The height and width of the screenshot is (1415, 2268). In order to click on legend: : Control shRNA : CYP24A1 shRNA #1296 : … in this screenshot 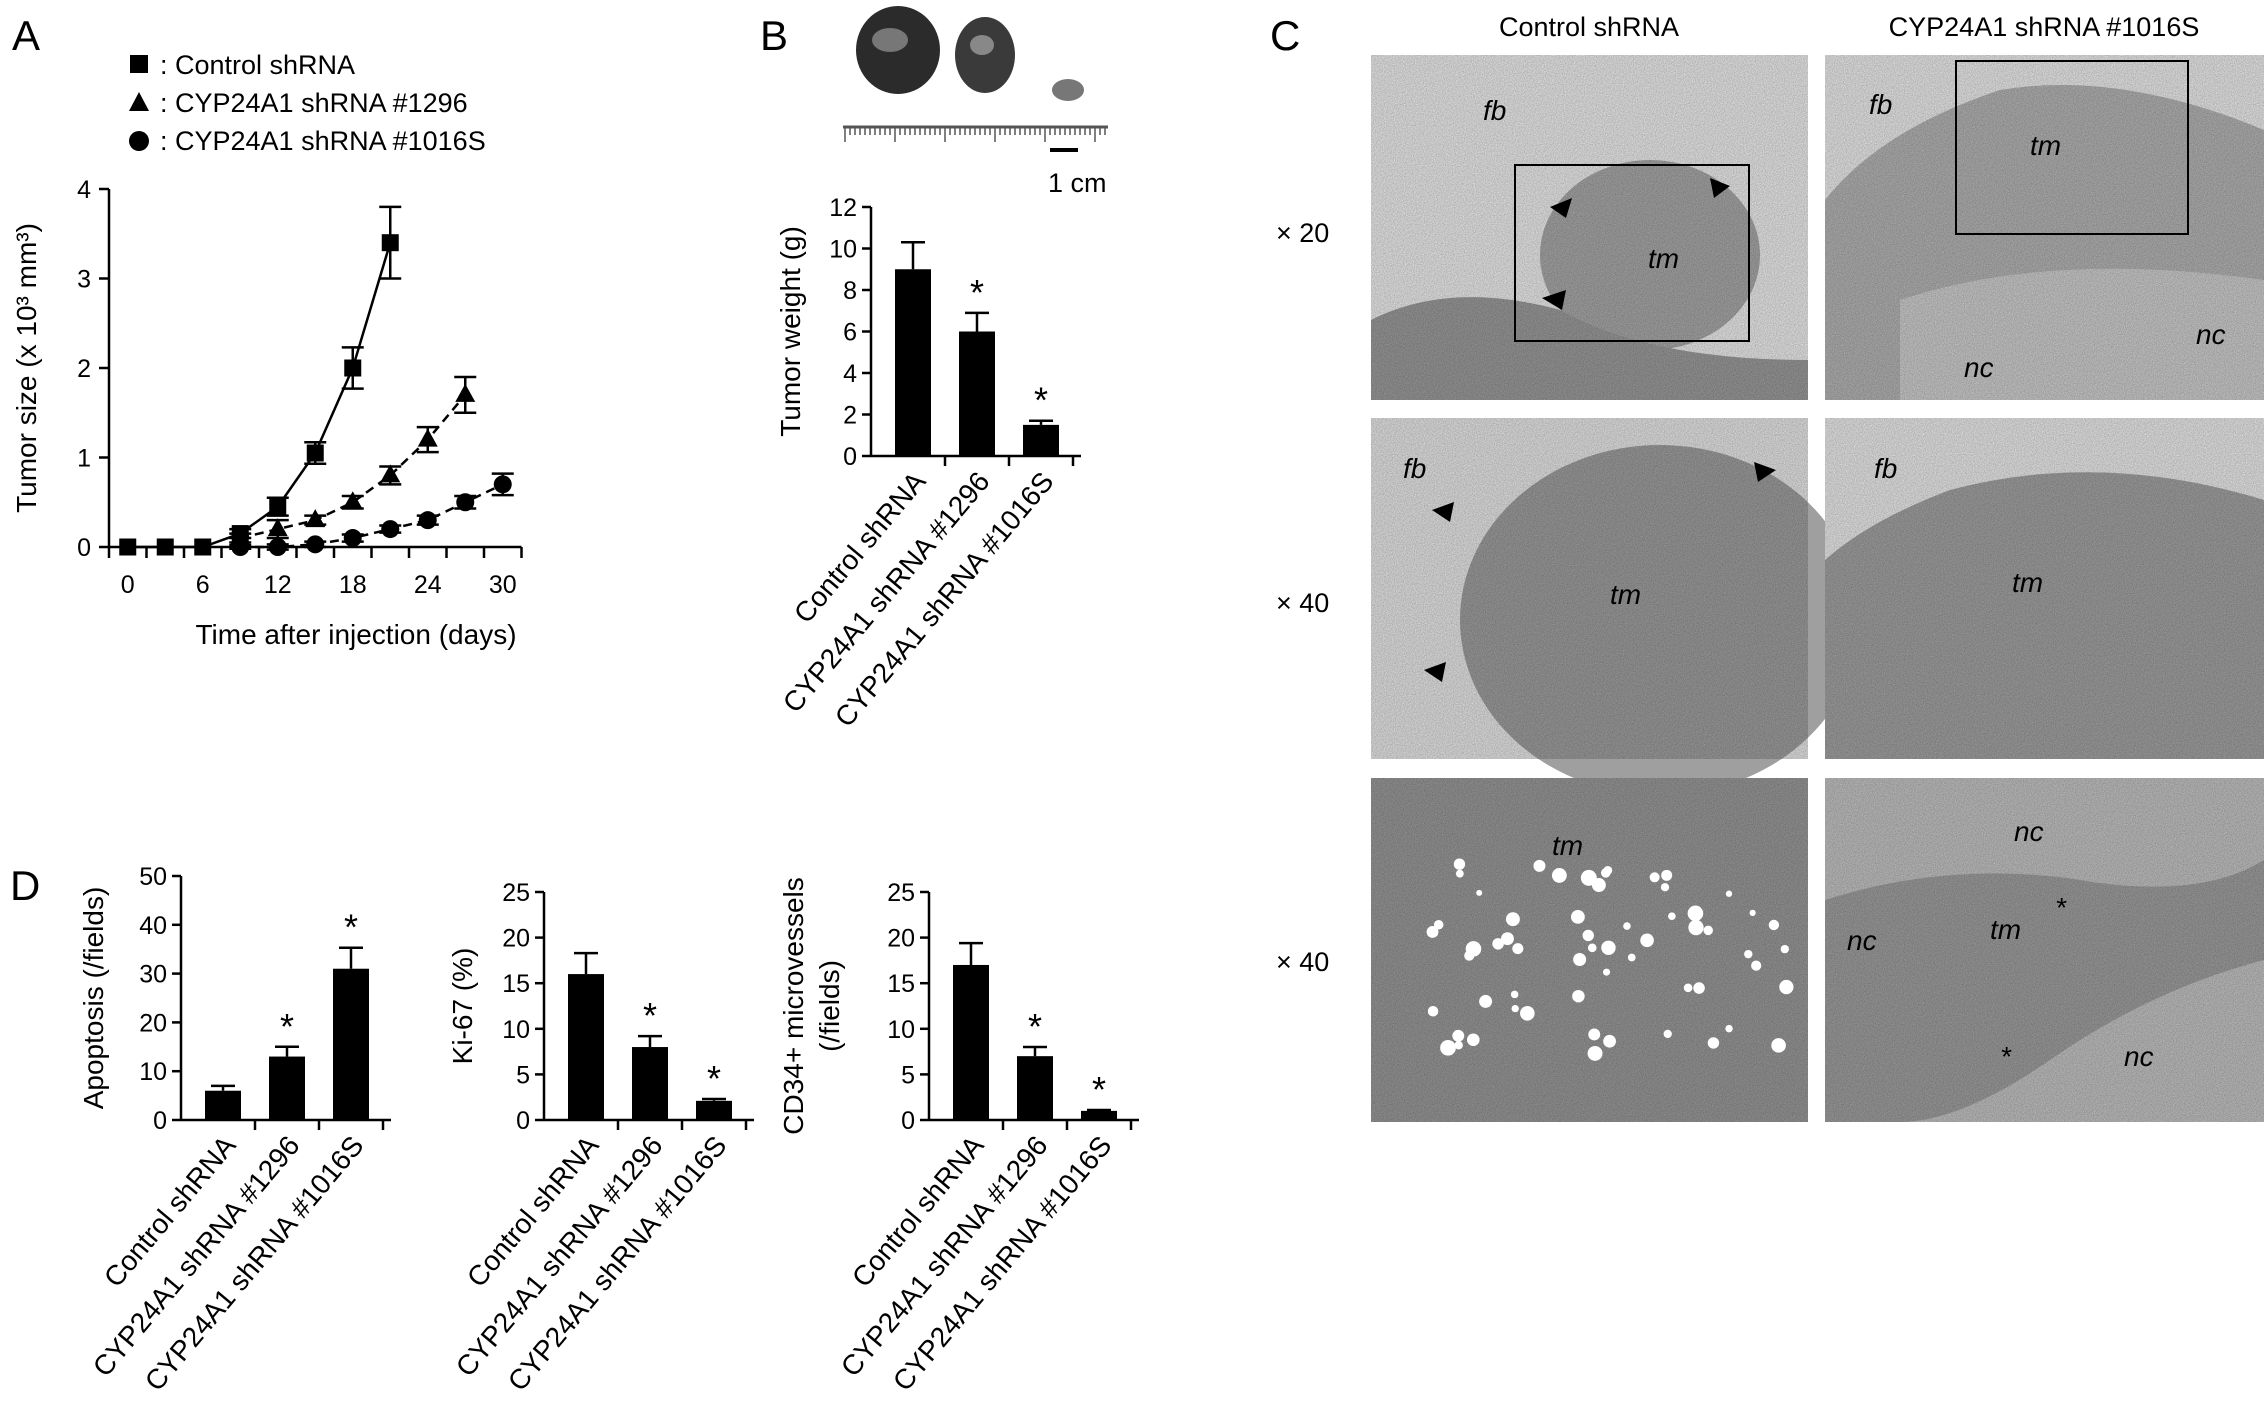, I will do `click(307, 103)`.